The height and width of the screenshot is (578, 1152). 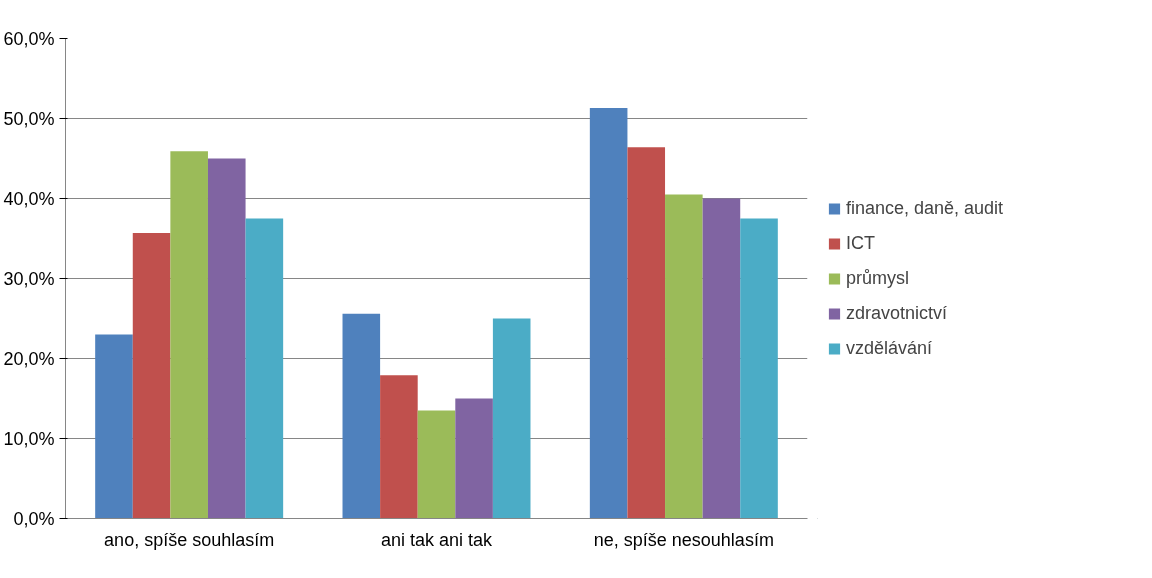 I want to click on legend-label: ICT, so click(x=860, y=243).